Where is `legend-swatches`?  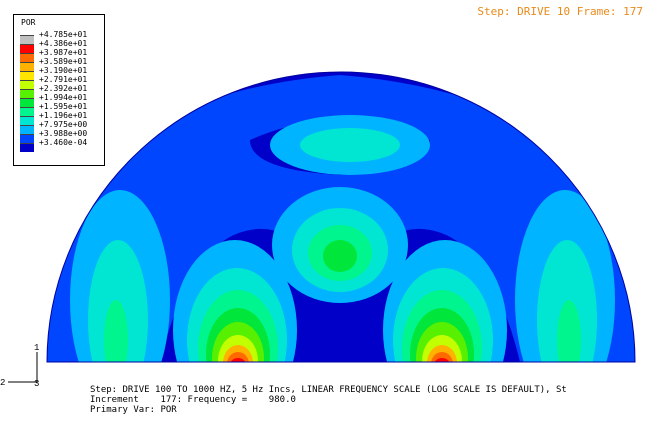
legend-swatches is located at coordinates (27, 93).